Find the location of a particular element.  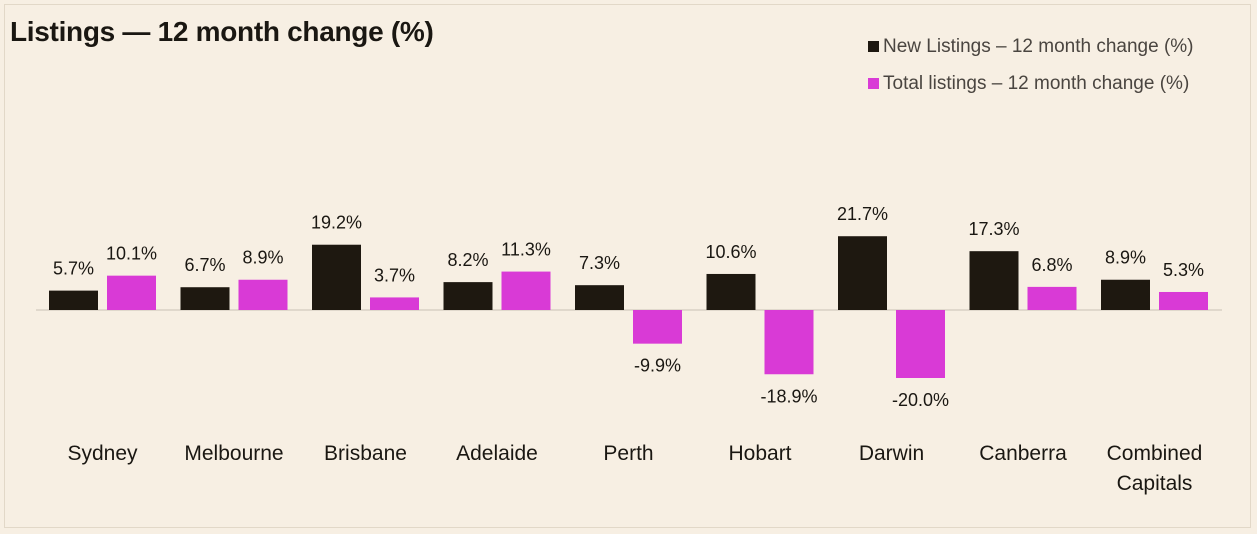

data-label-new-listings-adelaide: 8.2% is located at coordinates (467, 260).